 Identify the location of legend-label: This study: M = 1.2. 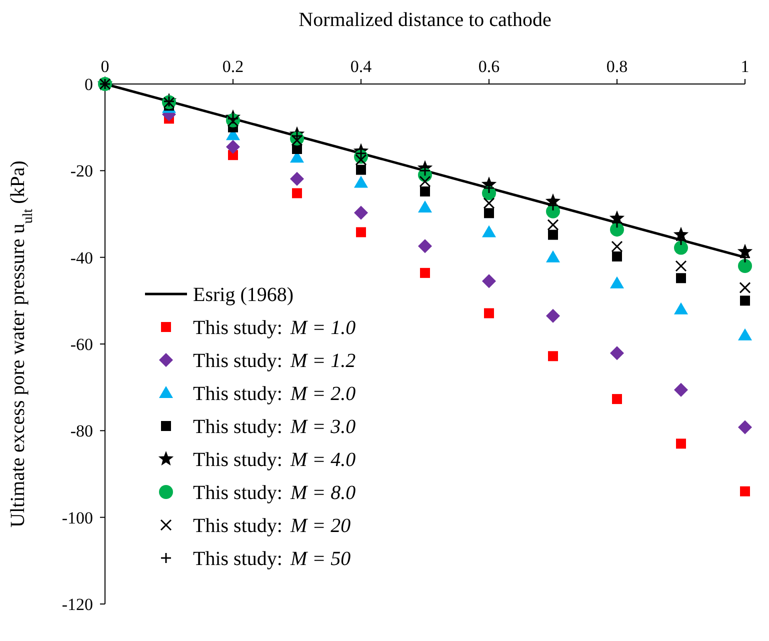
(274, 361).